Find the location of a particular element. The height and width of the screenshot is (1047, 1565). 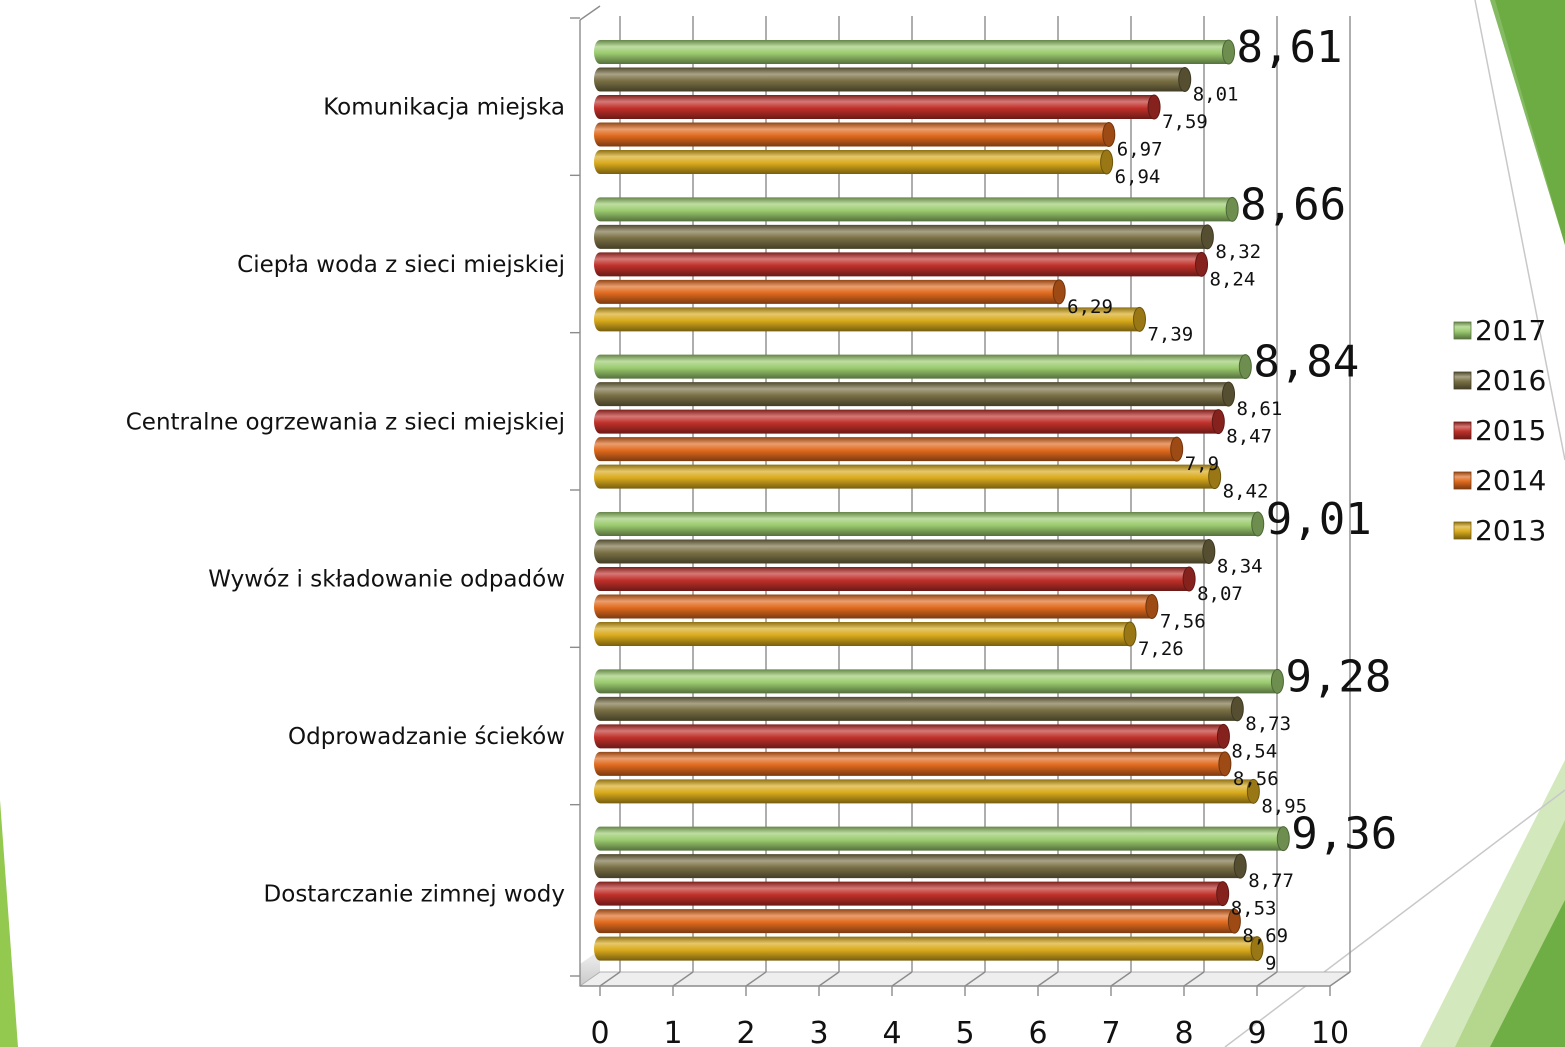

category-label: Odprowadzanie ścieków is located at coordinates (426, 737).